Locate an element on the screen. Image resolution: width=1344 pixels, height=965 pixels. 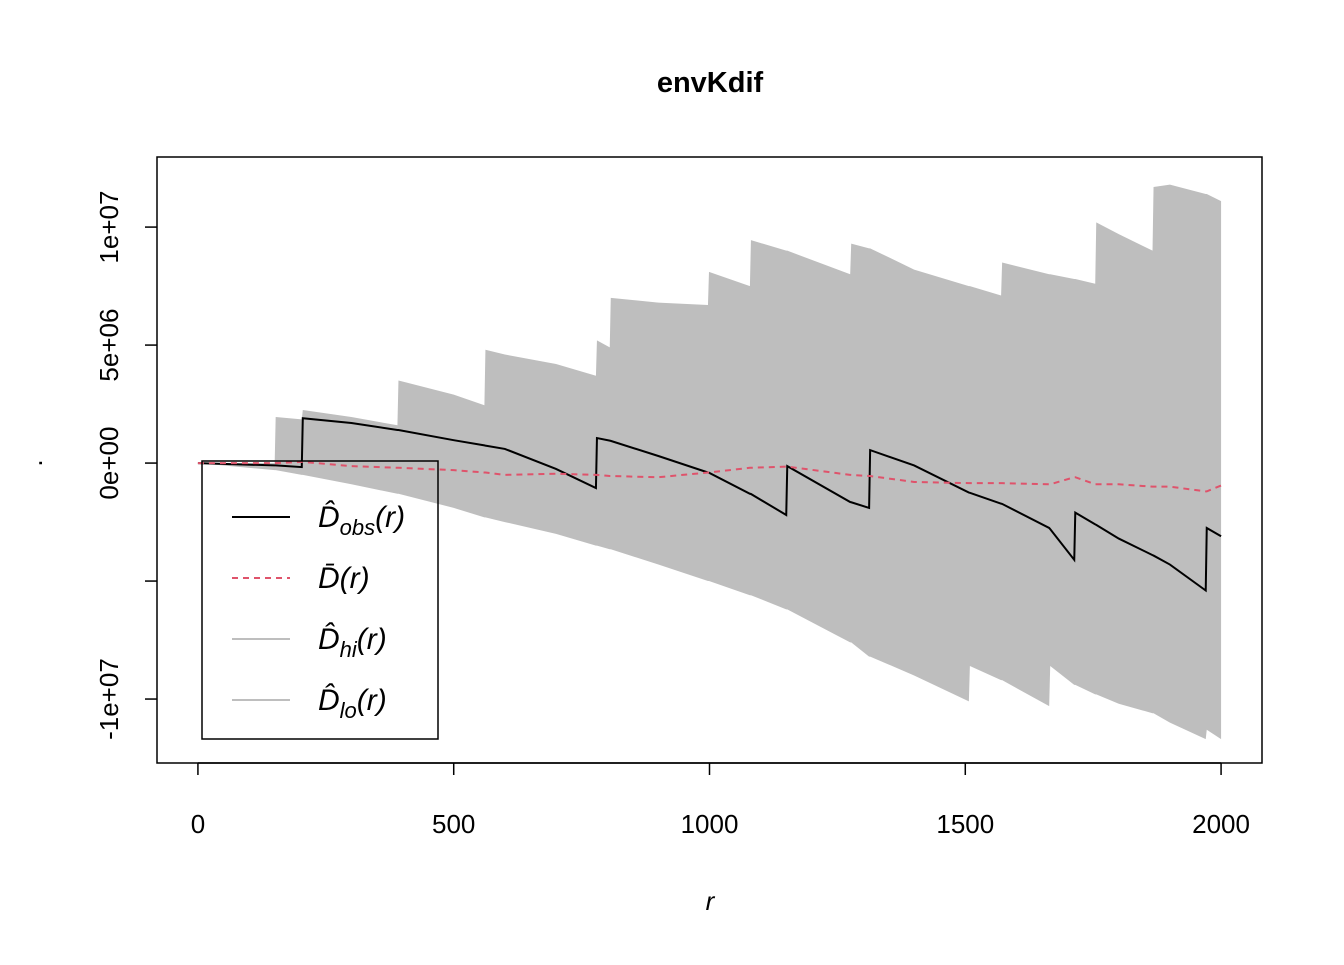
legend-label: D̂hi(r) is located at coordinates (352, 642).